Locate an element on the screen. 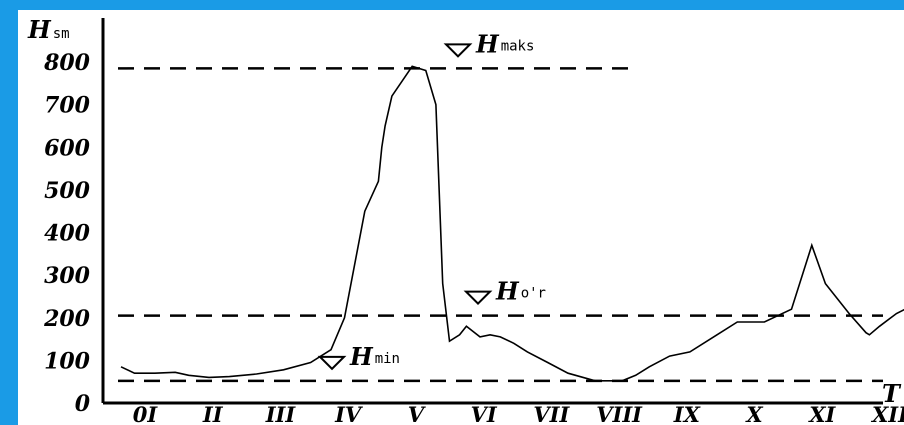 The image size is (904, 425). x-tick-label: 0I is located at coordinates (146, 413).